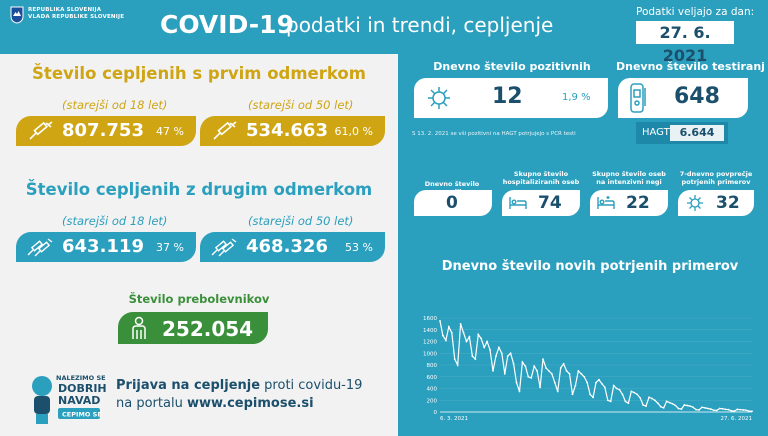 The height and width of the screenshot is (436, 768). I want to click on first-dose-18-pill: 807.753 47 %, so click(106, 131).